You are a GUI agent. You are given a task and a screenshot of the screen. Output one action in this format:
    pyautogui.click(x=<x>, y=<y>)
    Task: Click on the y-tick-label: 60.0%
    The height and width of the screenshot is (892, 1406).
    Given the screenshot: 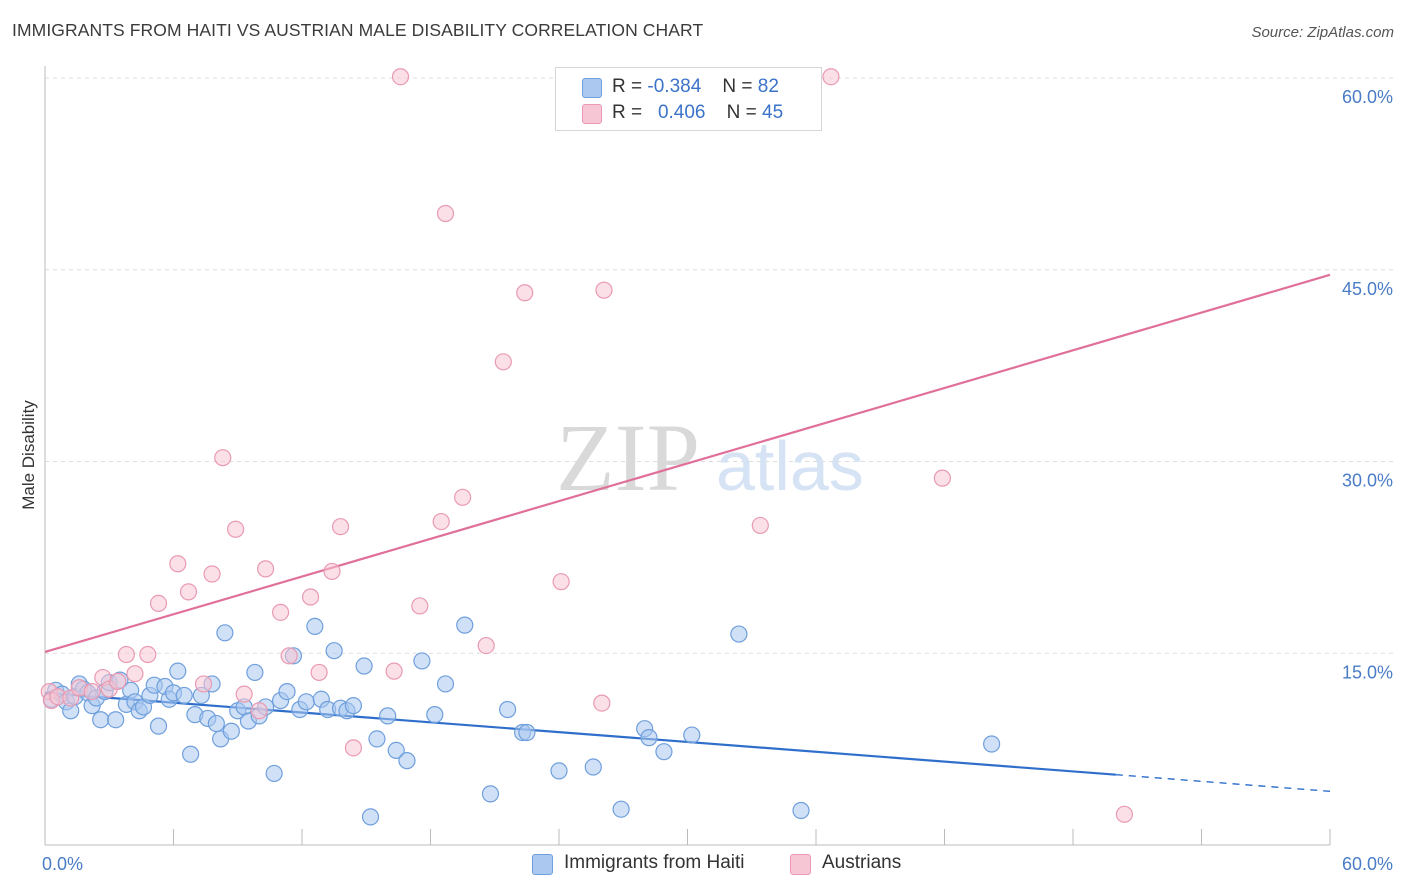 What is the action you would take?
    pyautogui.click(x=1367, y=97)
    